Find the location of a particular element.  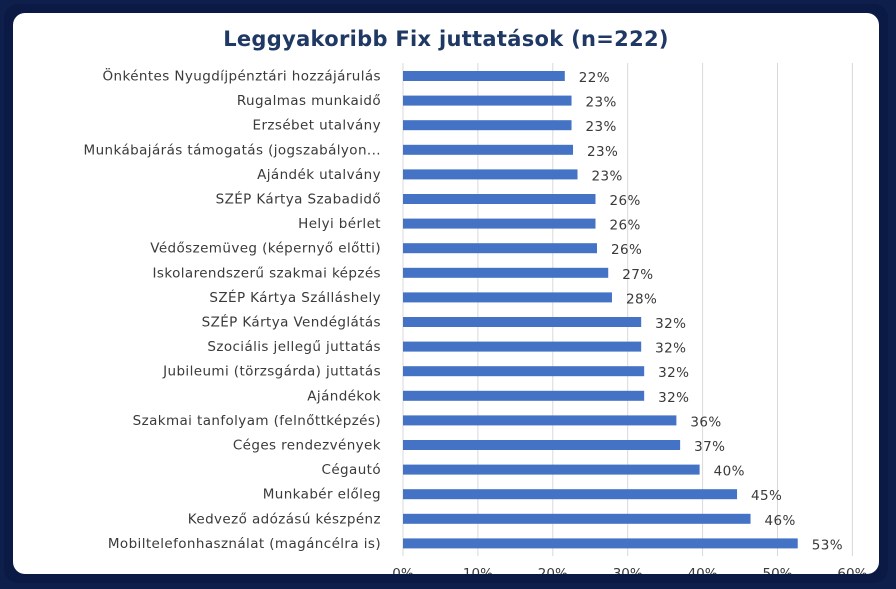

category-label: Erzsébet utalvány is located at coordinates (317, 126).